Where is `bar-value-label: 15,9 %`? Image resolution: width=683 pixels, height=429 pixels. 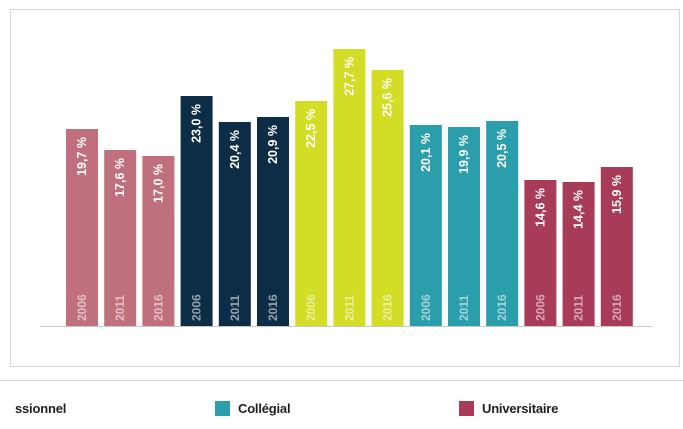 bar-value-label: 15,9 % is located at coordinates (617, 194).